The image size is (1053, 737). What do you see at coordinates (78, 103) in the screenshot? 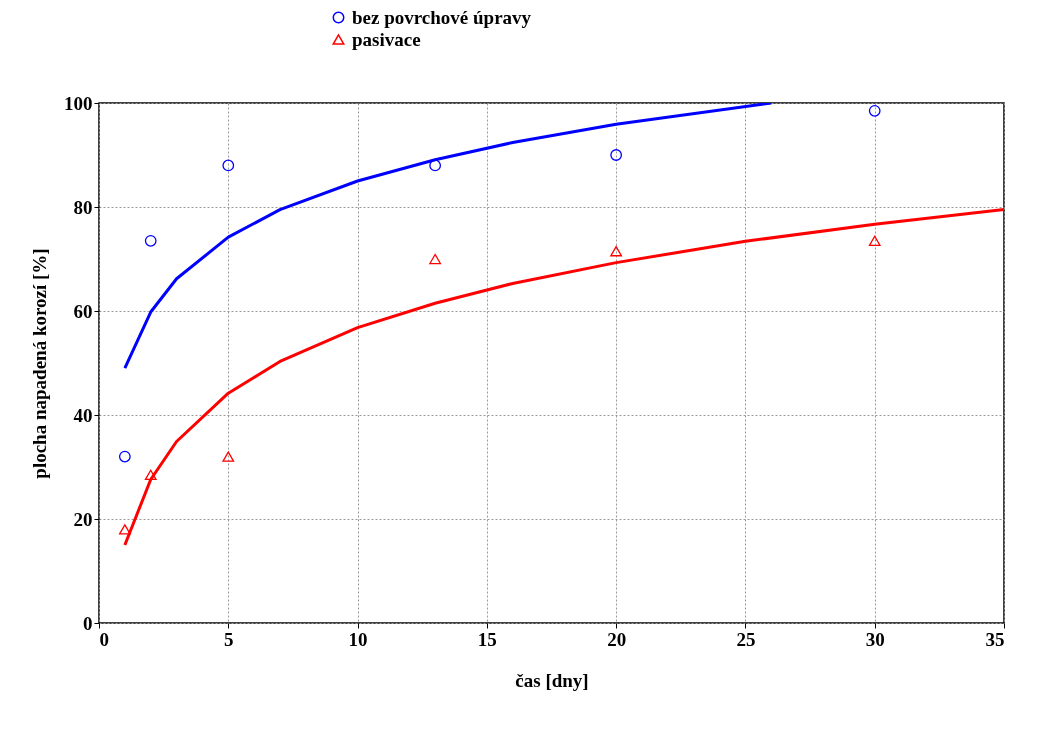
I see `y-tick-label: 100` at bounding box center [78, 103].